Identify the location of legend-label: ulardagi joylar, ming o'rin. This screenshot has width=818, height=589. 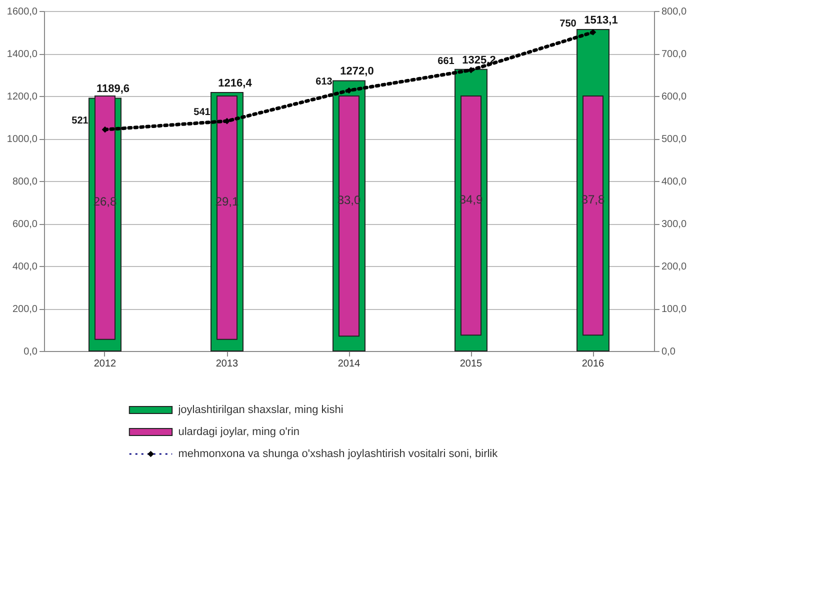
(239, 432).